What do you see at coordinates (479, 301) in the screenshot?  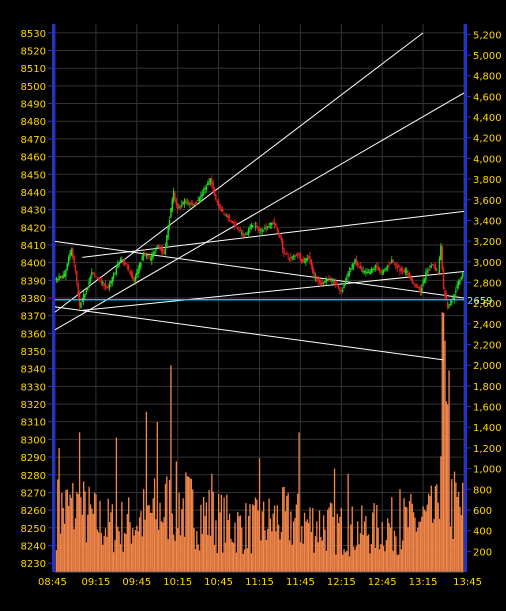 I see `reference-label: 2659` at bounding box center [479, 301].